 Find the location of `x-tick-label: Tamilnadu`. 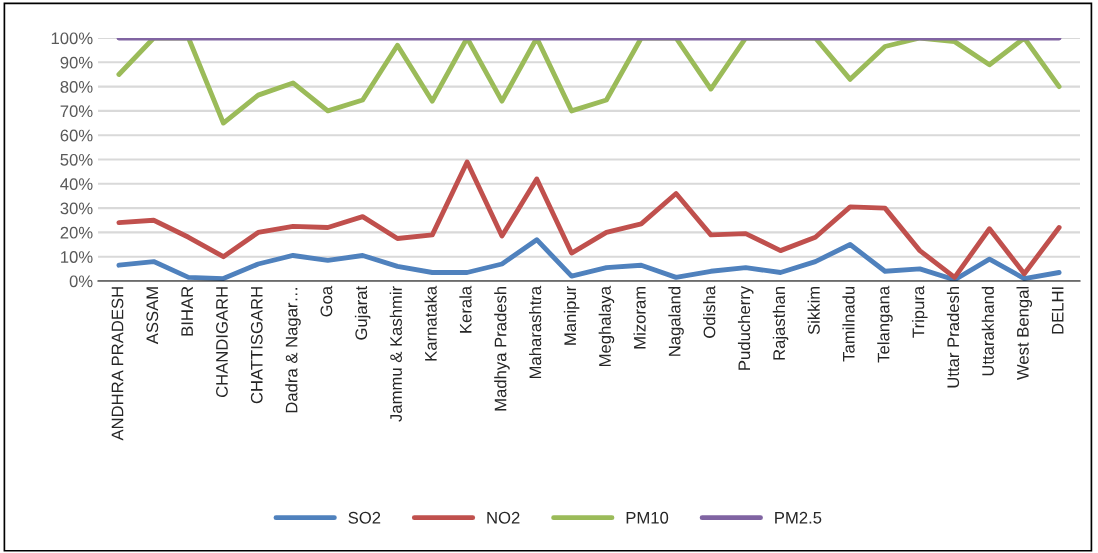

x-tick-label: Tamilnadu is located at coordinates (848, 324).